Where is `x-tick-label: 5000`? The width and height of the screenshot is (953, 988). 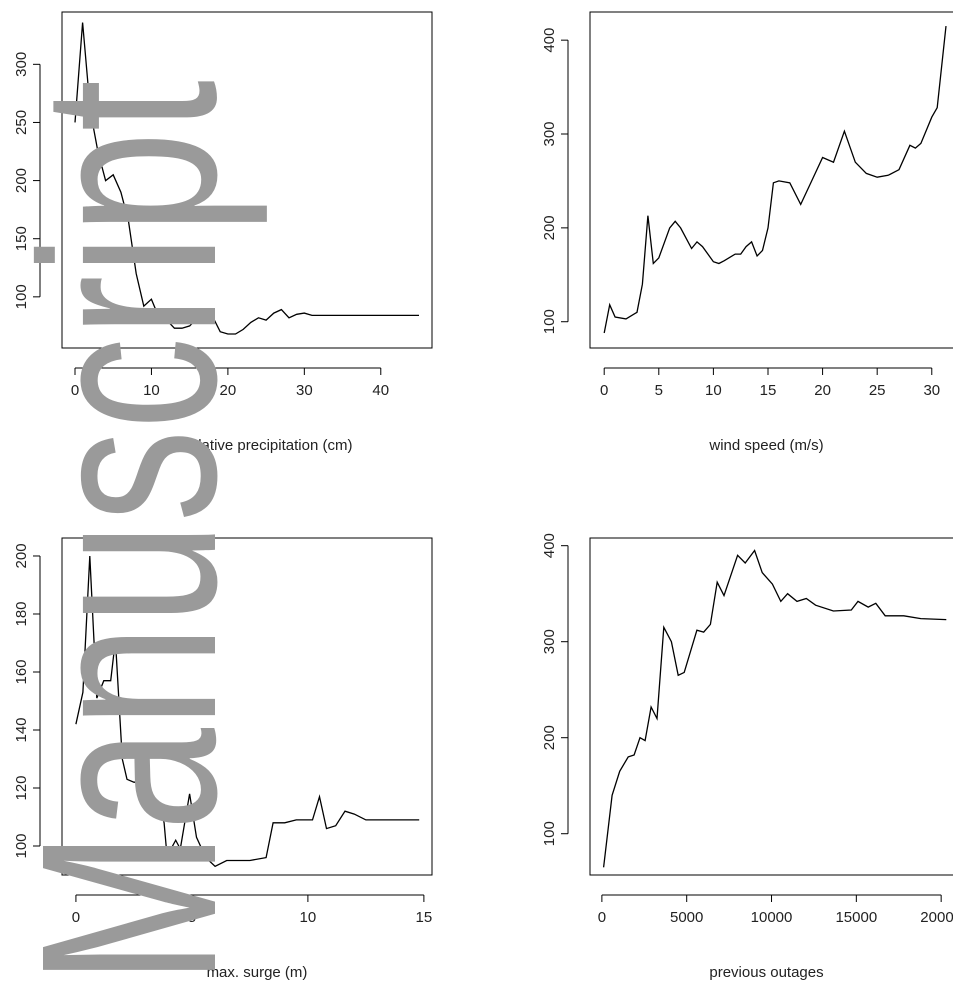
x-tick-label: 5000 is located at coordinates (686, 917).